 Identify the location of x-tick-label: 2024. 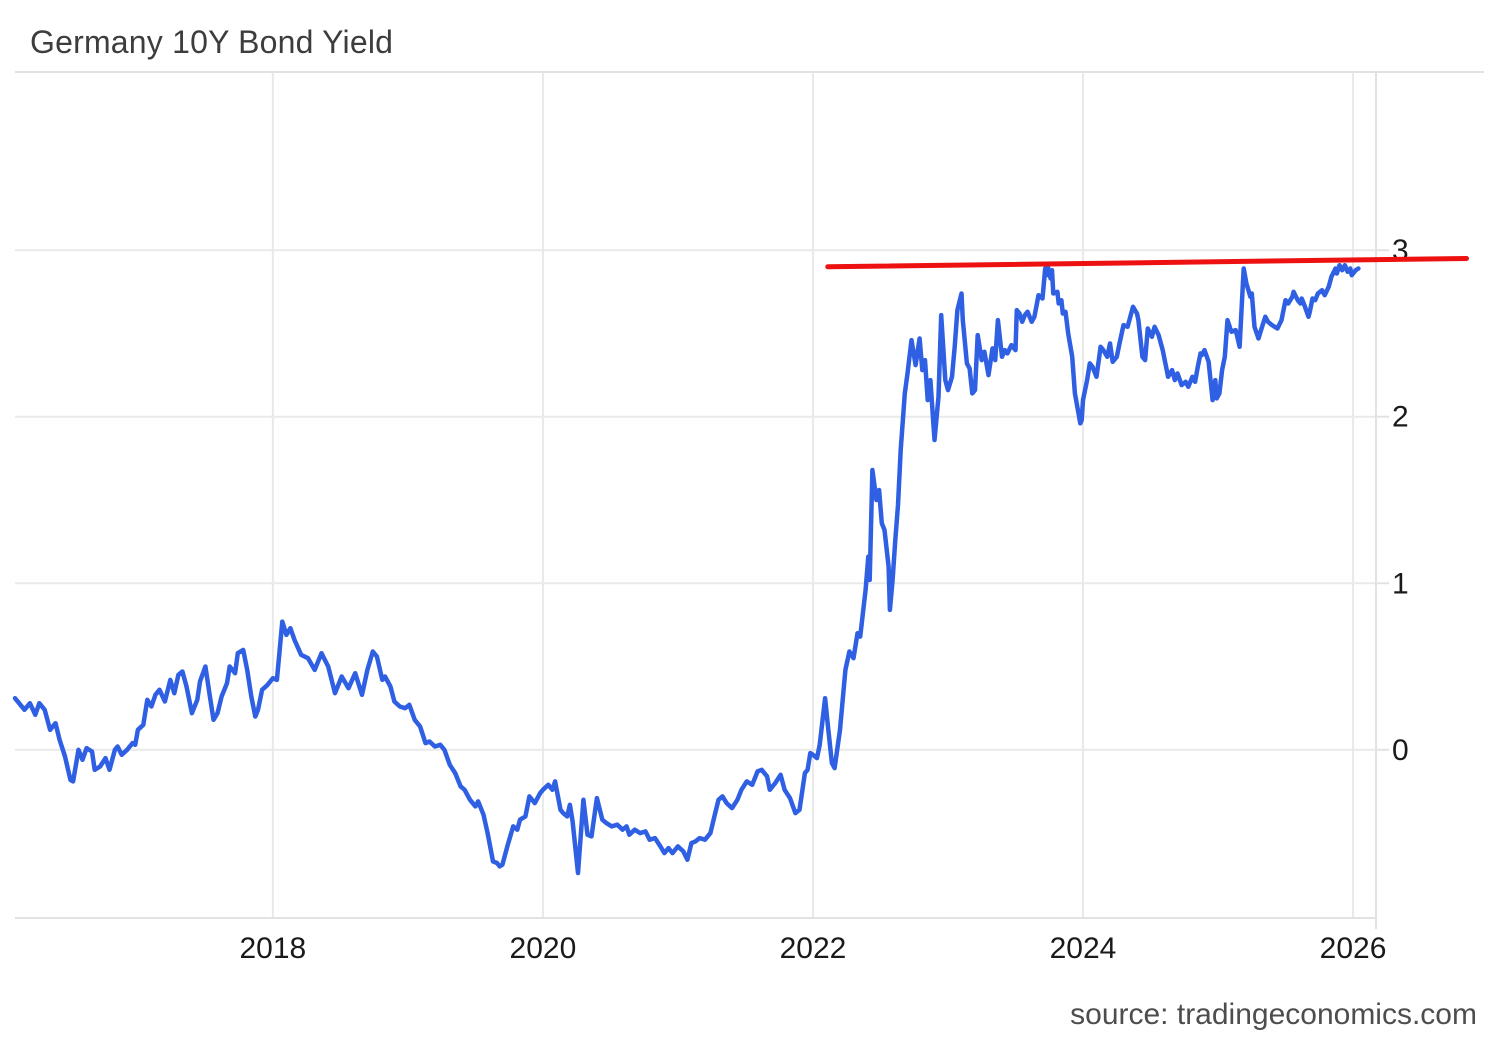
(1083, 948).